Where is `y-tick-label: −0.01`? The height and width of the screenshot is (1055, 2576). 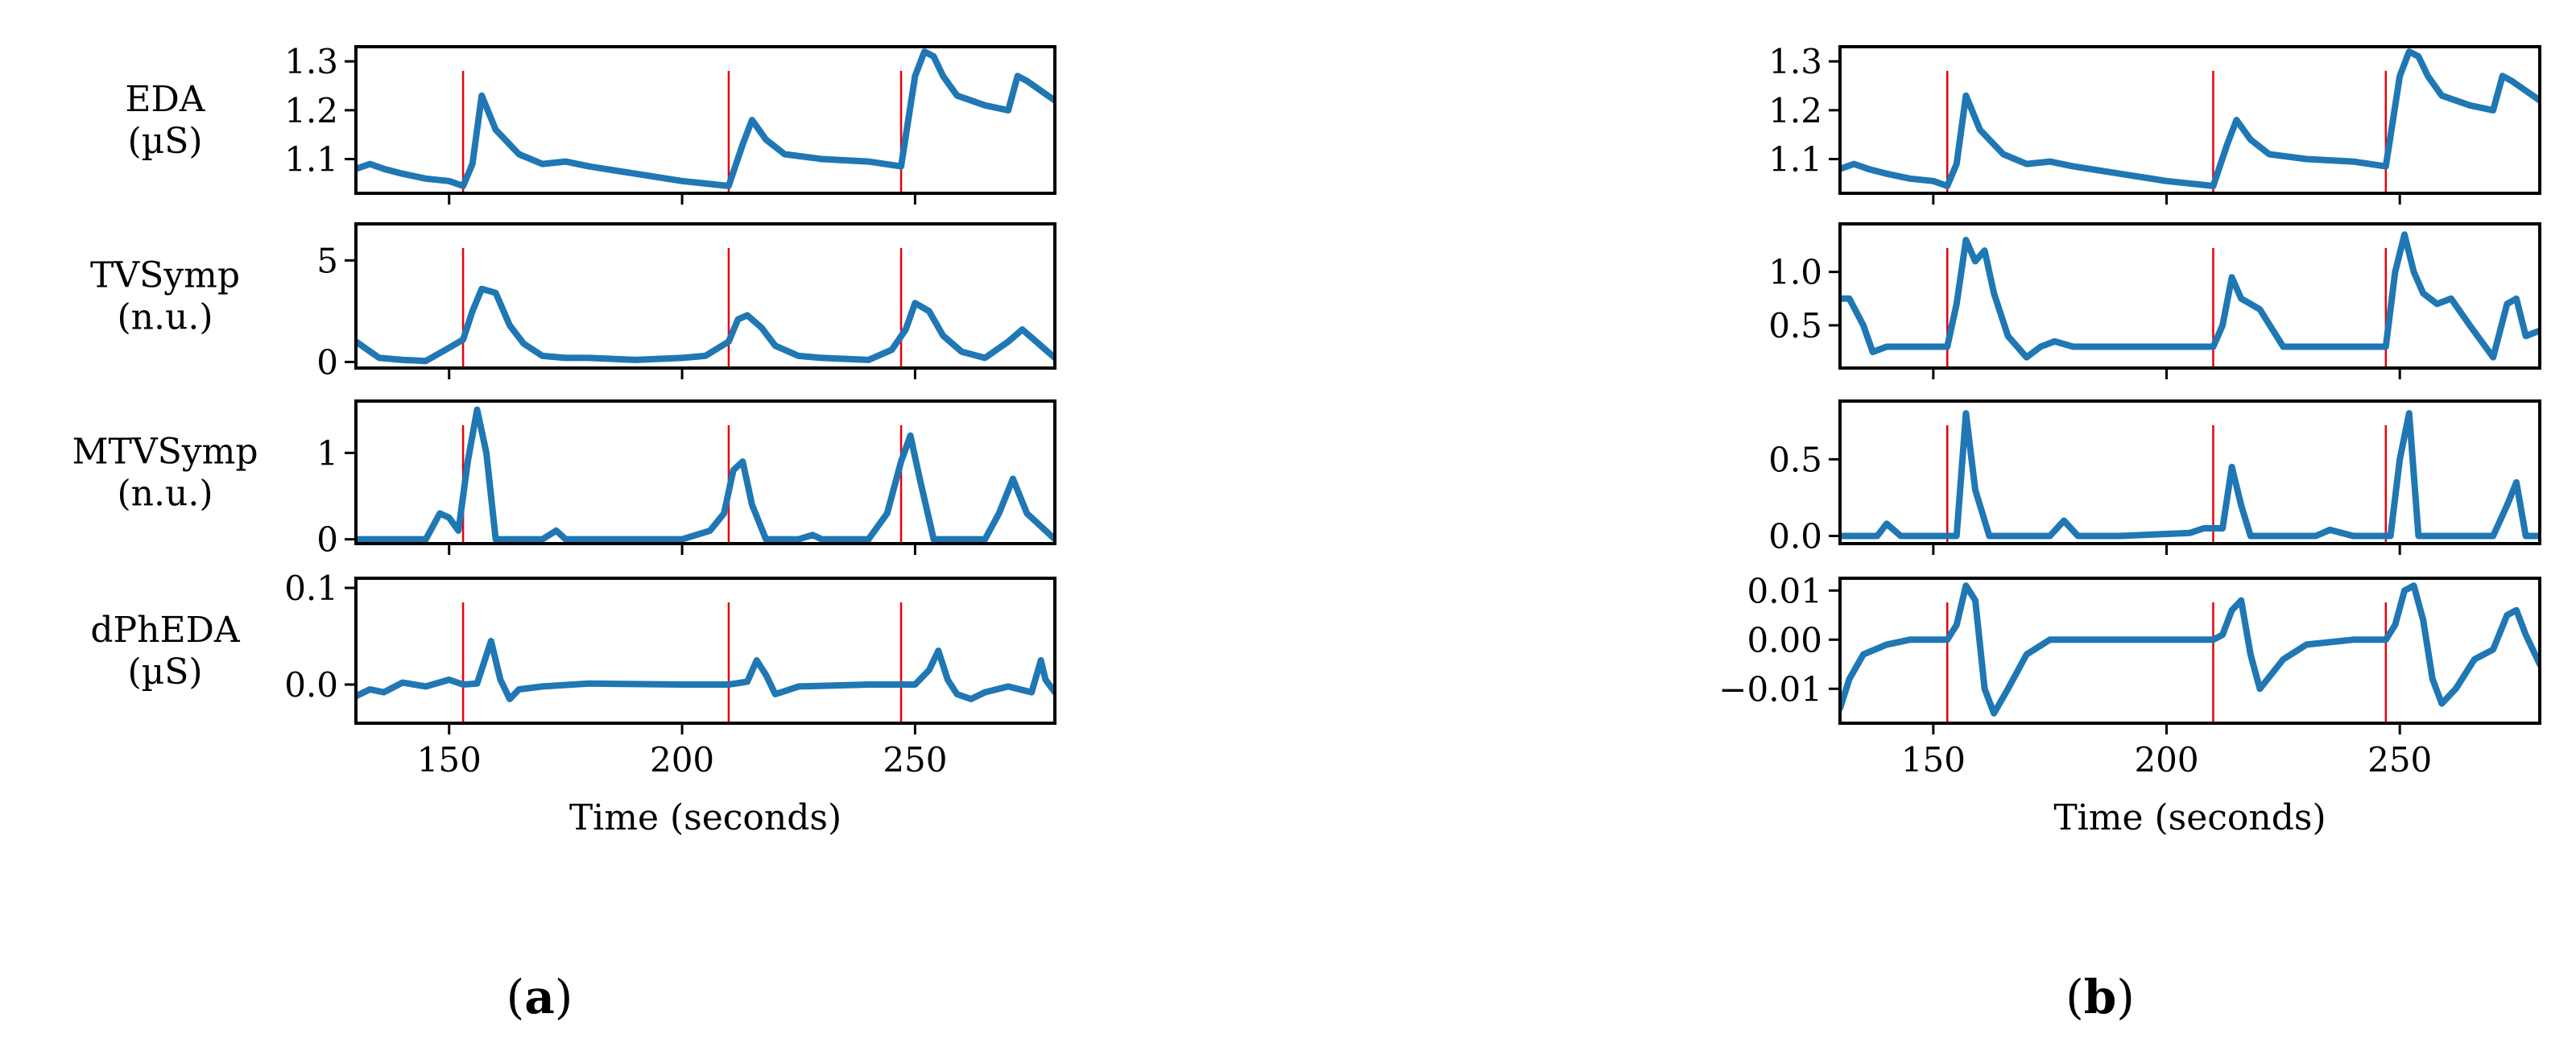 y-tick-label: −0.01 is located at coordinates (1770, 689).